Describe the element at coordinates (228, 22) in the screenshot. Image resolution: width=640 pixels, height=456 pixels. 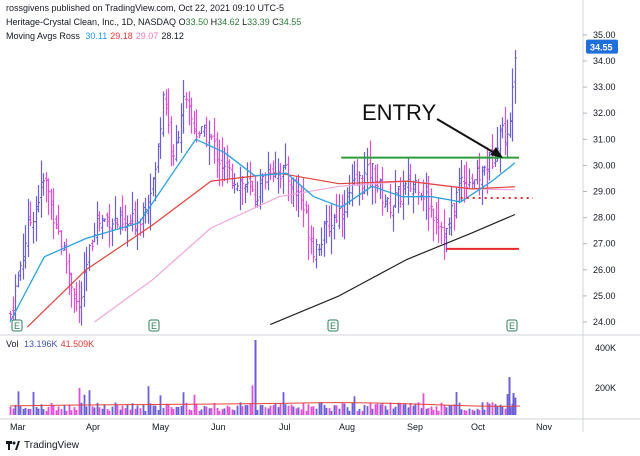
I see `ohlc-value-h: 34.62` at that location.